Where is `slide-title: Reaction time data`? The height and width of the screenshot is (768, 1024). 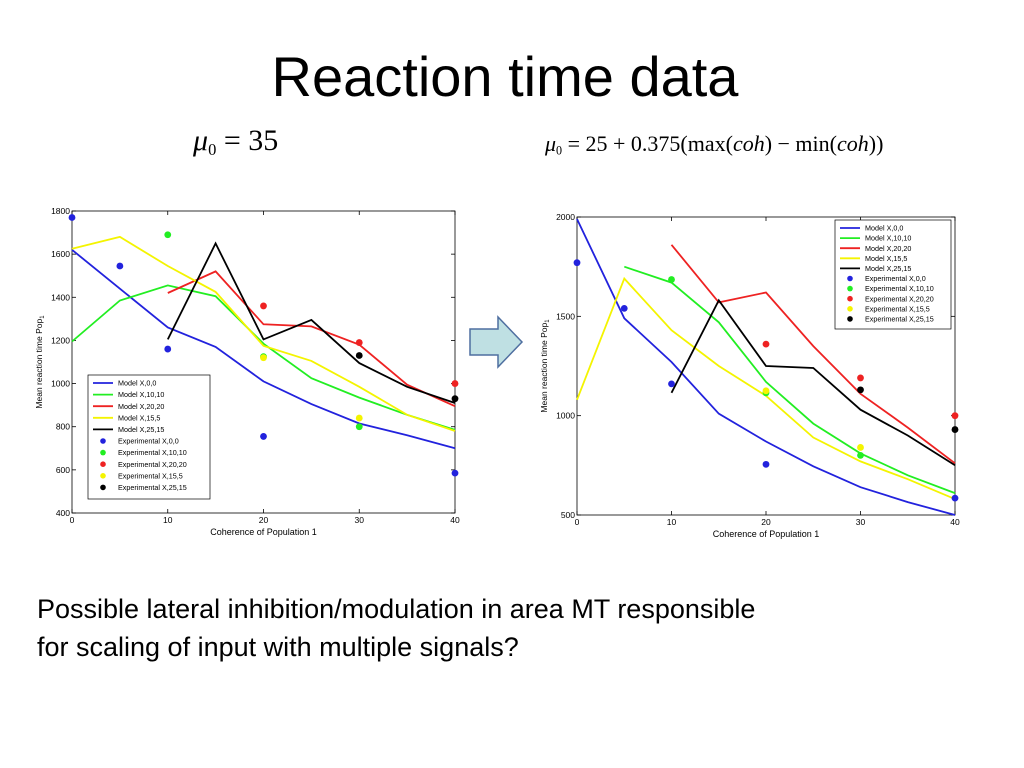 slide-title: Reaction time data is located at coordinates (505, 76).